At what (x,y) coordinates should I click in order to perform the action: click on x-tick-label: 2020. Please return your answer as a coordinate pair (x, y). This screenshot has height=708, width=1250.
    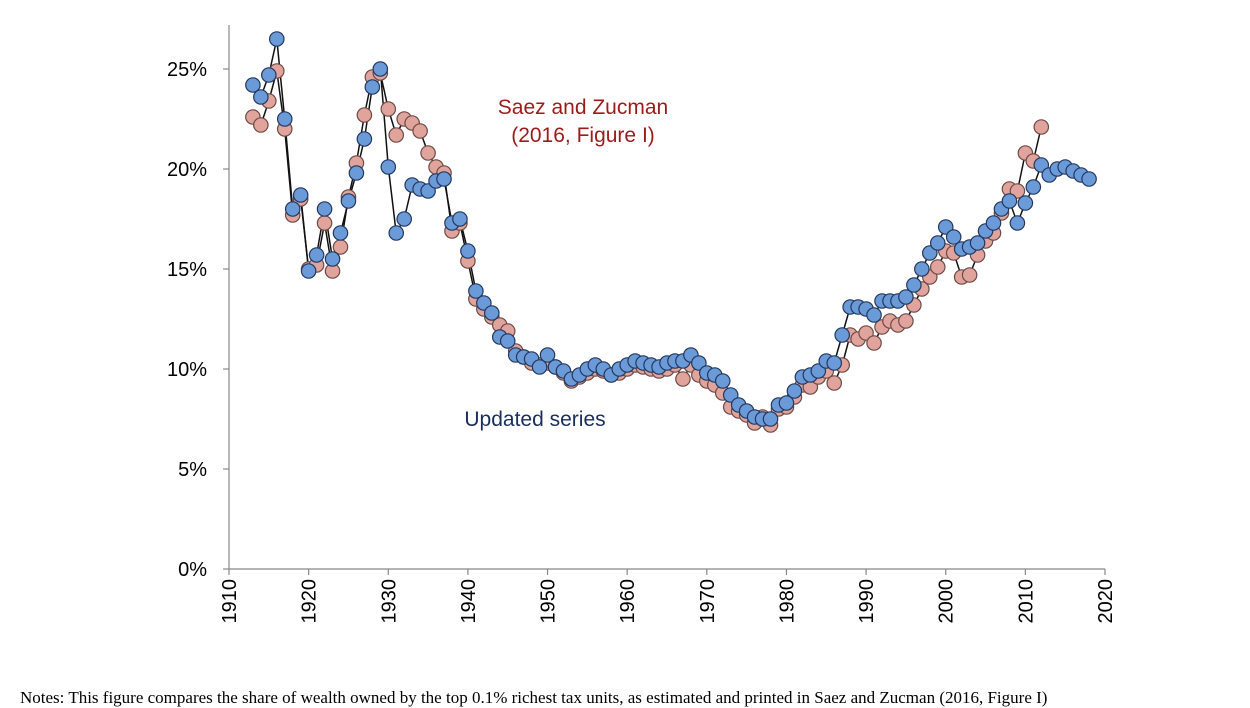
    Looking at the image, I should click on (1106, 601).